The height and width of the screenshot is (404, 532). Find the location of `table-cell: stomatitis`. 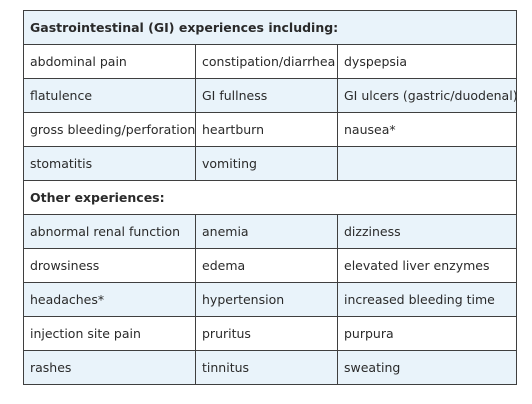

table-cell: stomatitis is located at coordinates (109, 163).